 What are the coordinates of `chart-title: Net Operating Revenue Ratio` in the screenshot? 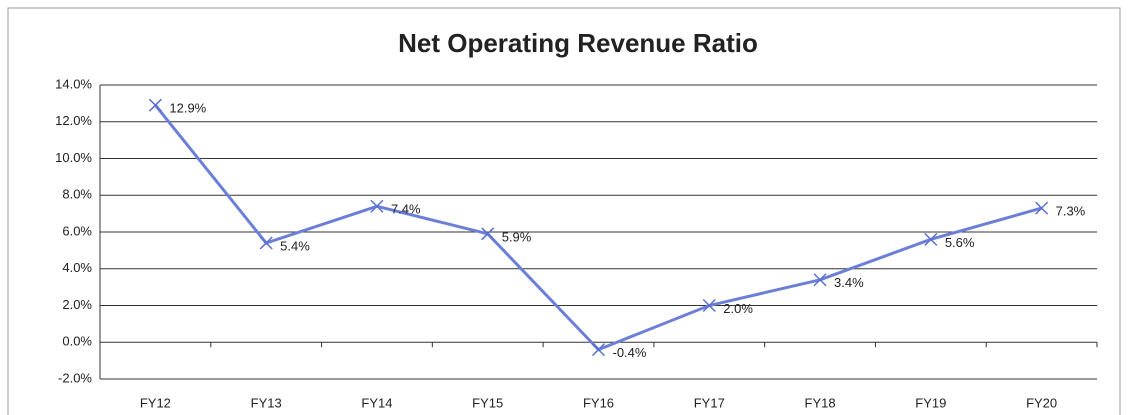 It's located at (578, 43).